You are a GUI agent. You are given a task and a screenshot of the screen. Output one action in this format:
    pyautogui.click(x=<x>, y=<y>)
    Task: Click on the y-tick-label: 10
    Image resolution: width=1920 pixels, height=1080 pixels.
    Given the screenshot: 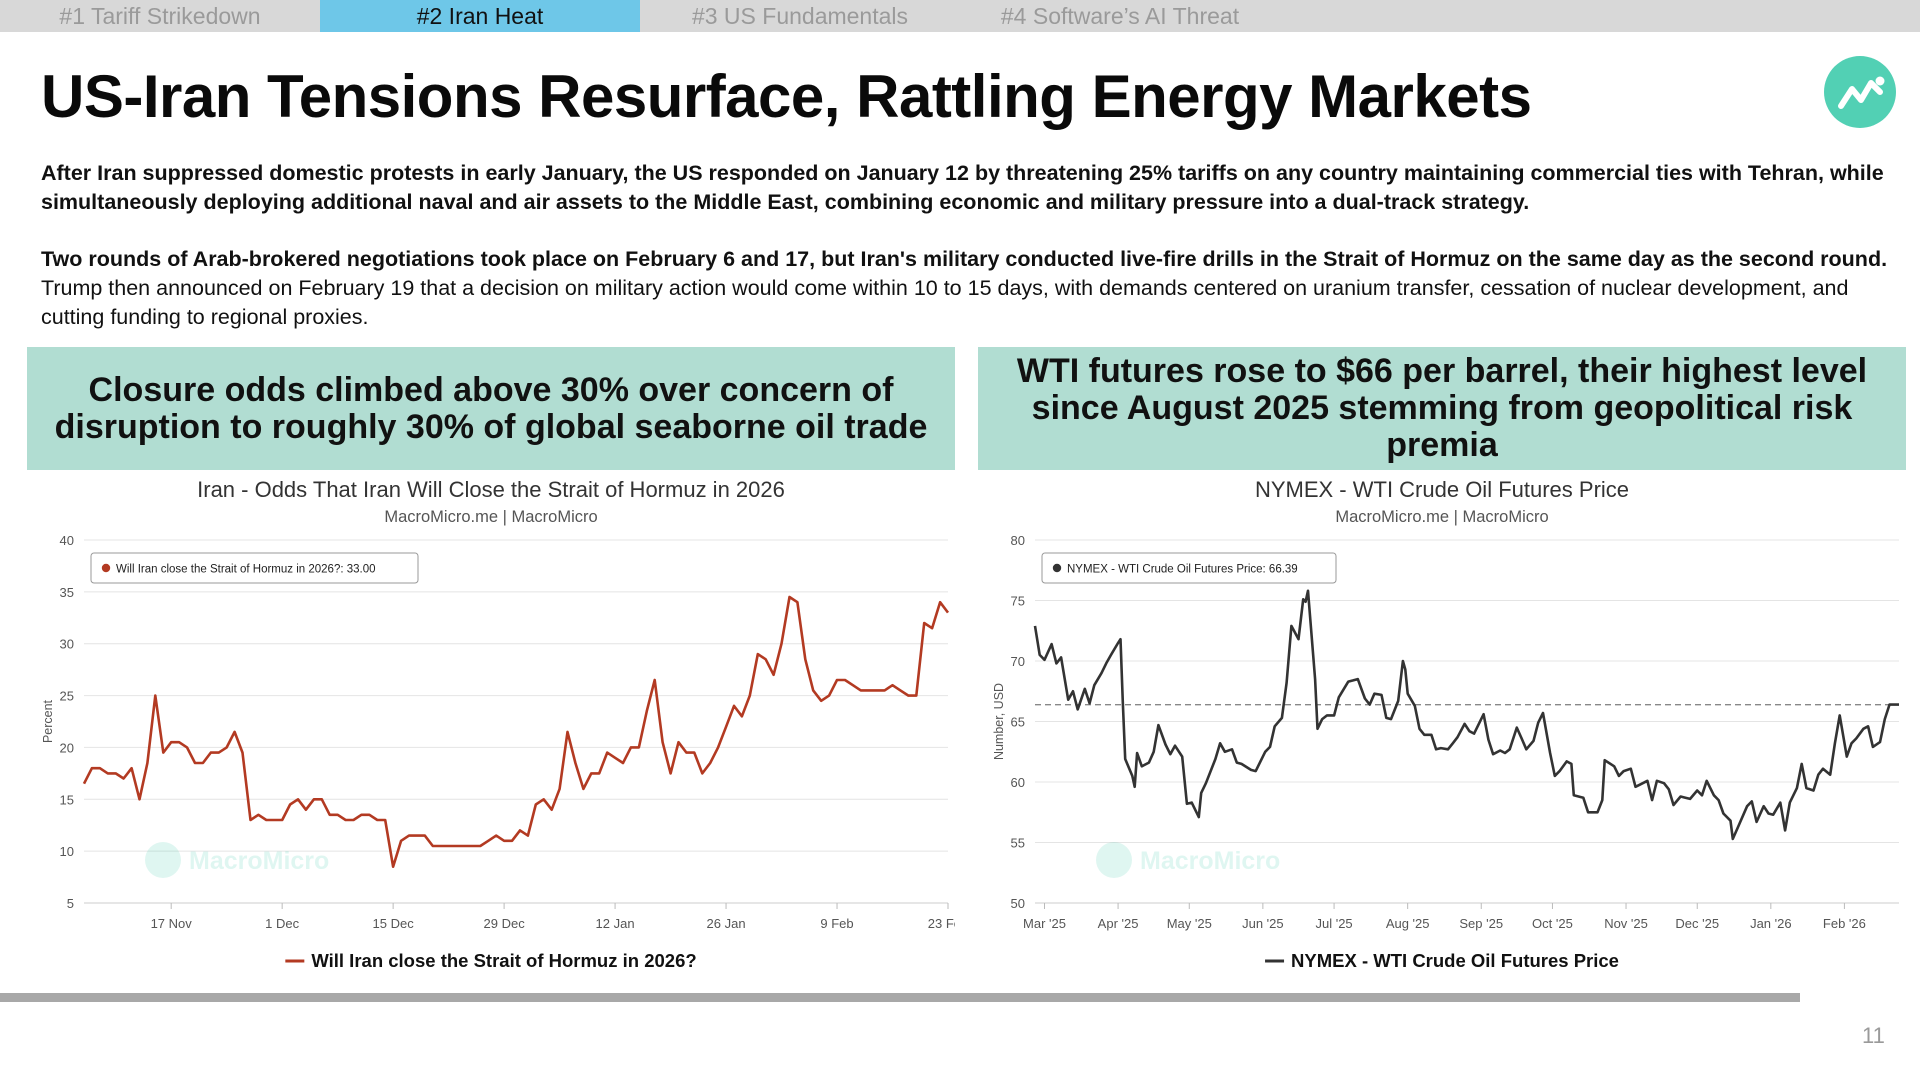 What is the action you would take?
    pyautogui.click(x=67, y=851)
    